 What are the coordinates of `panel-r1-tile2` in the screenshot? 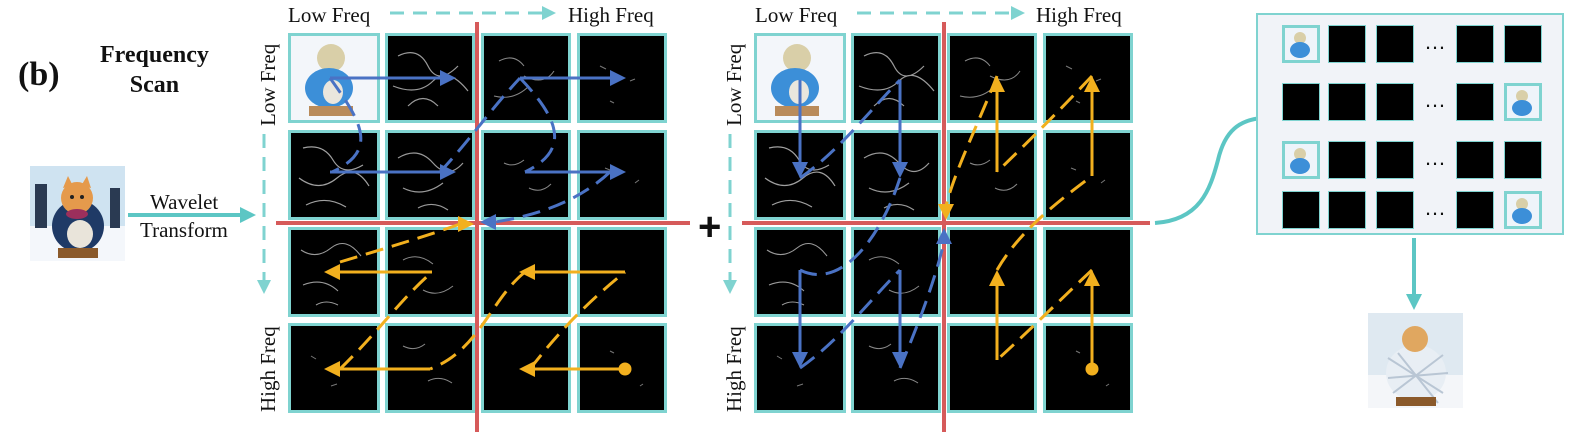 It's located at (1347, 44).